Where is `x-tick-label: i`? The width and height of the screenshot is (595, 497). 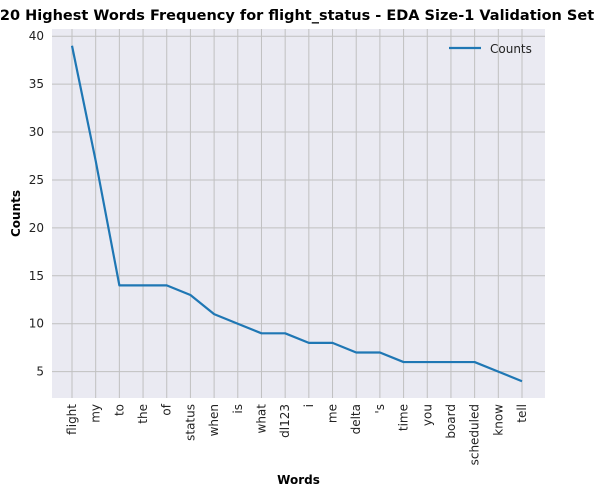 x-tick-label: i is located at coordinates (309, 405).